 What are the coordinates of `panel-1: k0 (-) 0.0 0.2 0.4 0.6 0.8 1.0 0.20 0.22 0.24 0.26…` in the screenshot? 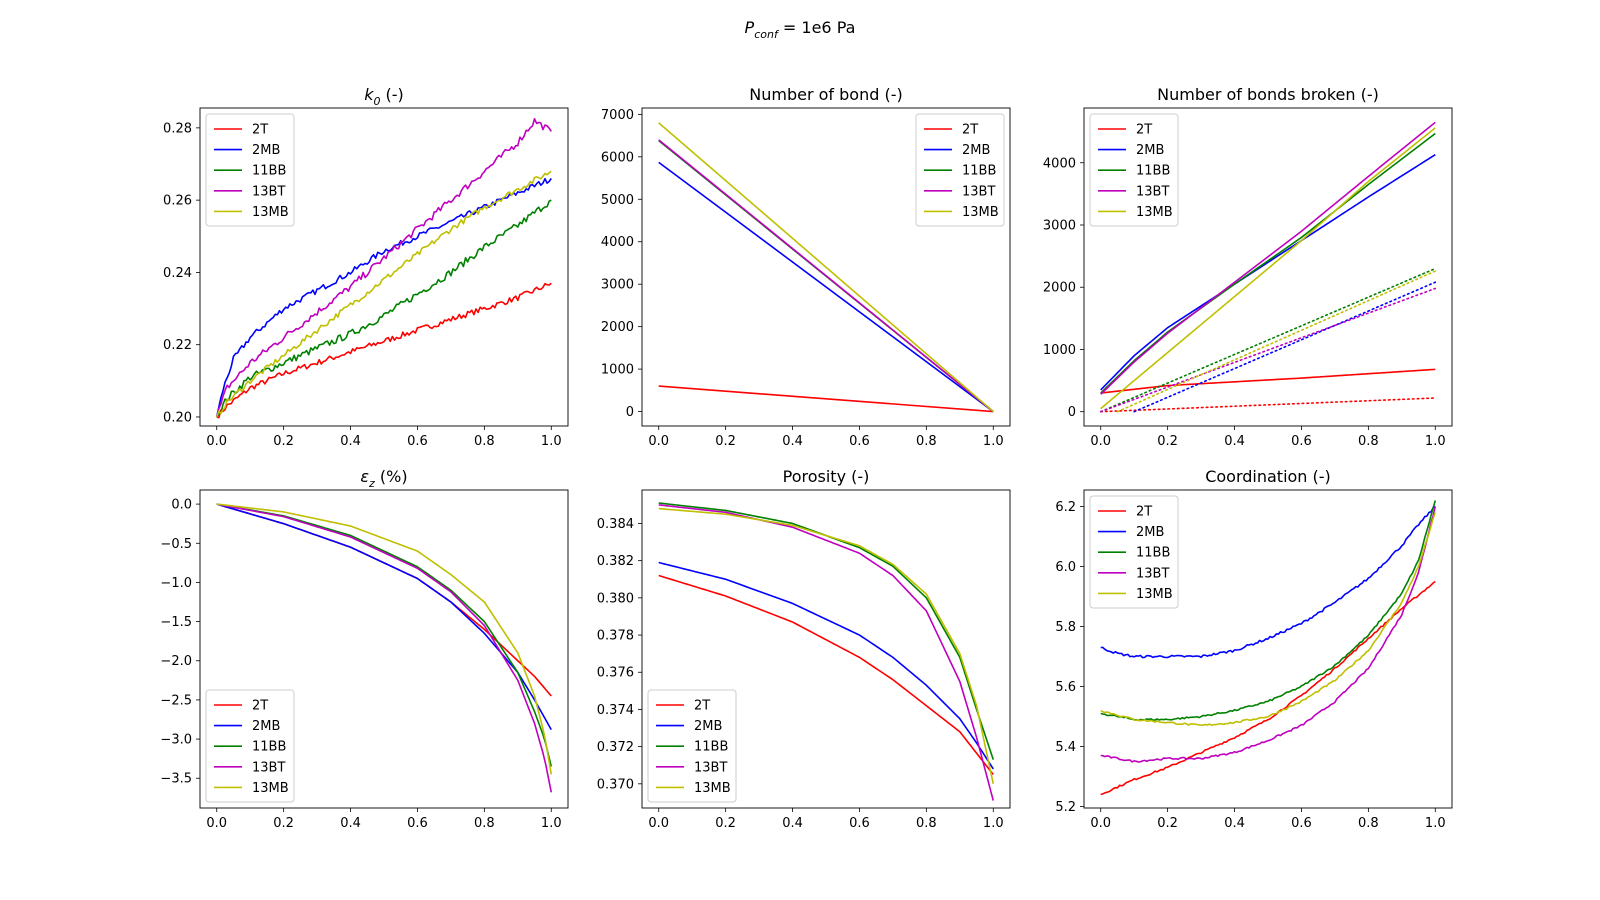 It's located at (366, 267).